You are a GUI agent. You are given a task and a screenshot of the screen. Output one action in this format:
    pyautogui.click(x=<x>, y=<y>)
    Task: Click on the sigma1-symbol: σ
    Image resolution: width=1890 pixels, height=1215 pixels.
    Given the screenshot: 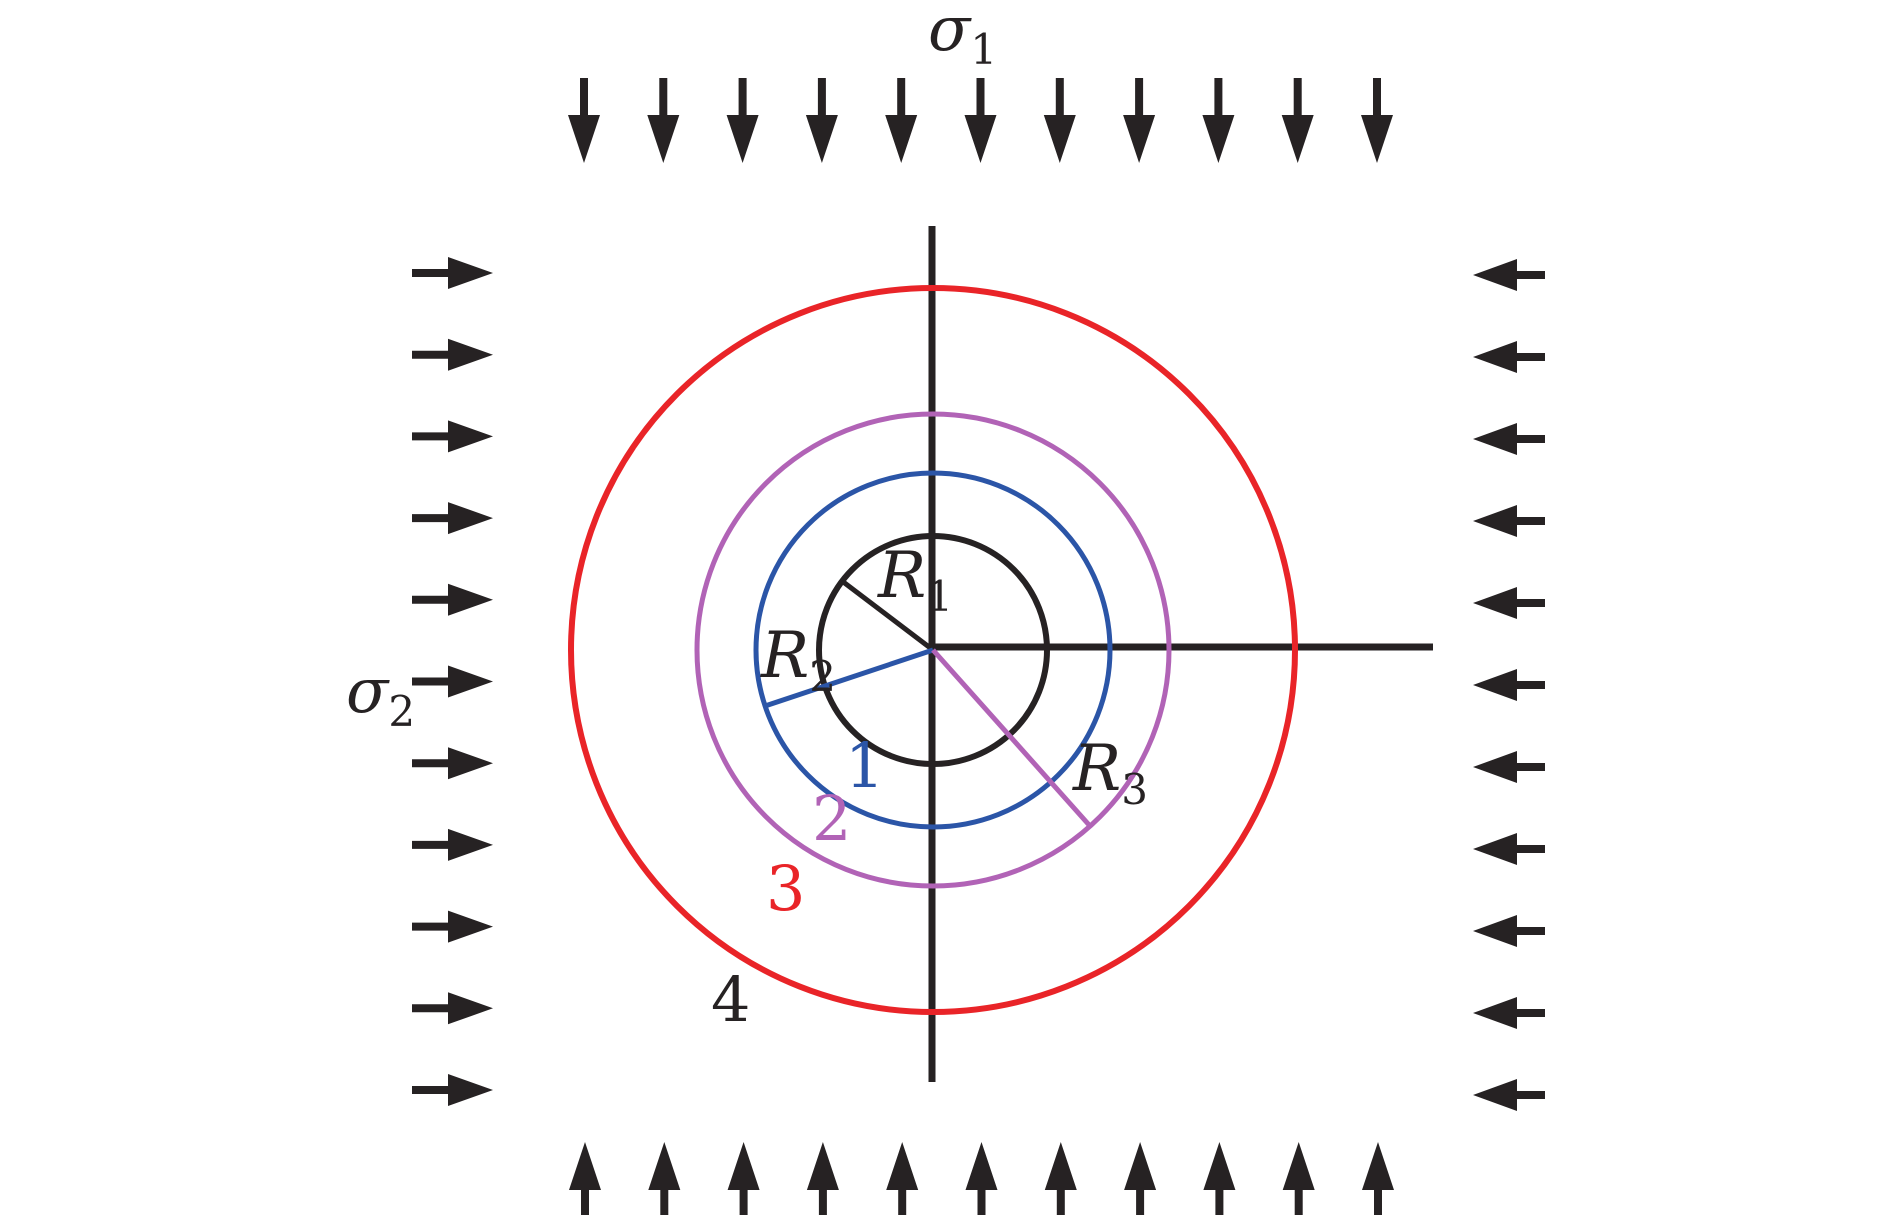 What is the action you would take?
    pyautogui.click(x=950, y=32)
    